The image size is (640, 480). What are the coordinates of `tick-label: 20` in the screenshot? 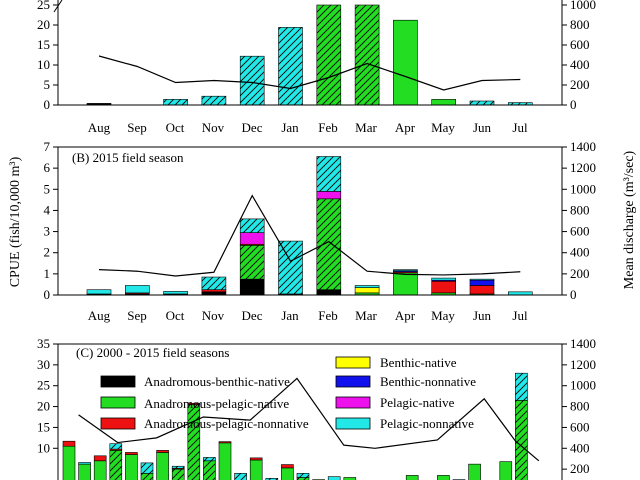 It's located at (43, 24).